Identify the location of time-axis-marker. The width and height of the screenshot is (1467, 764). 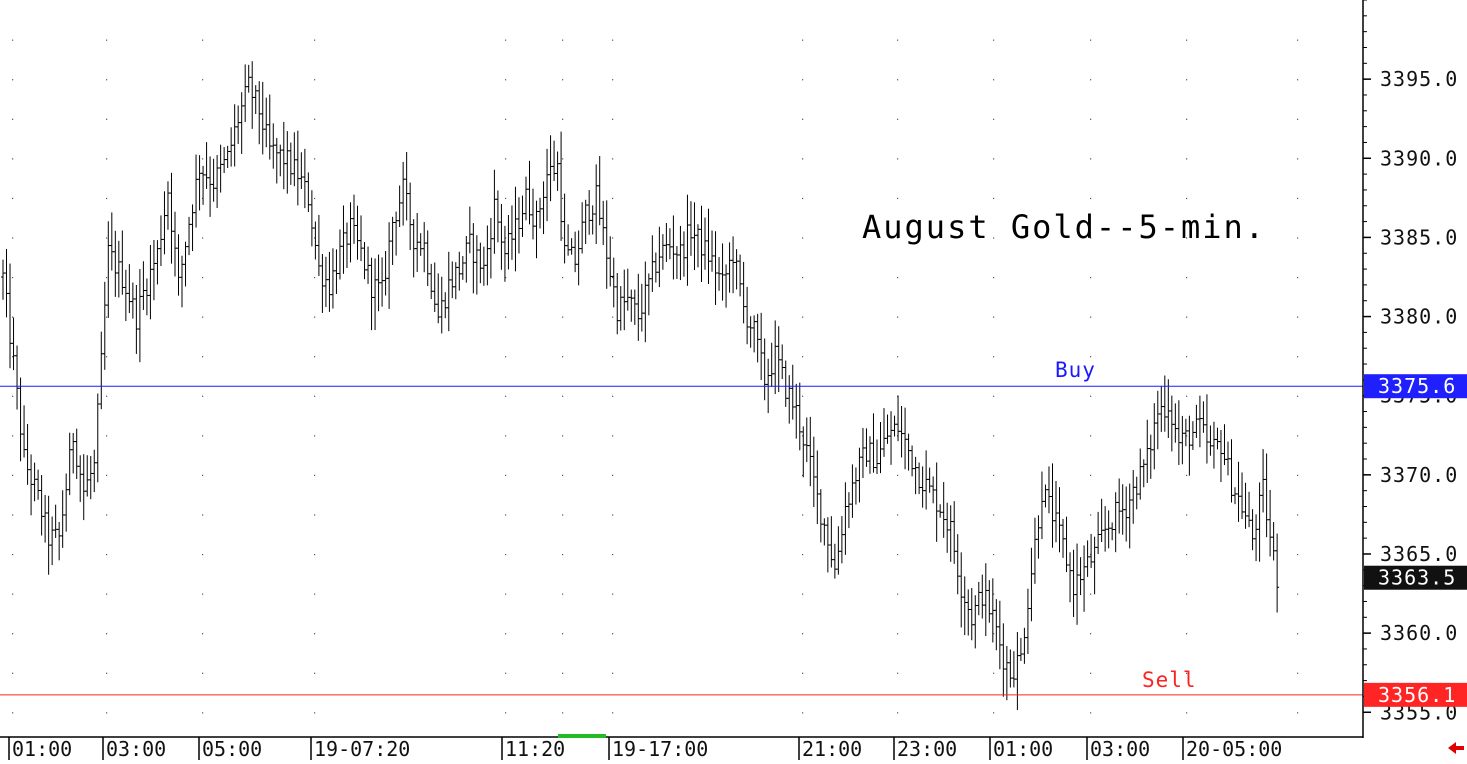
(582, 736).